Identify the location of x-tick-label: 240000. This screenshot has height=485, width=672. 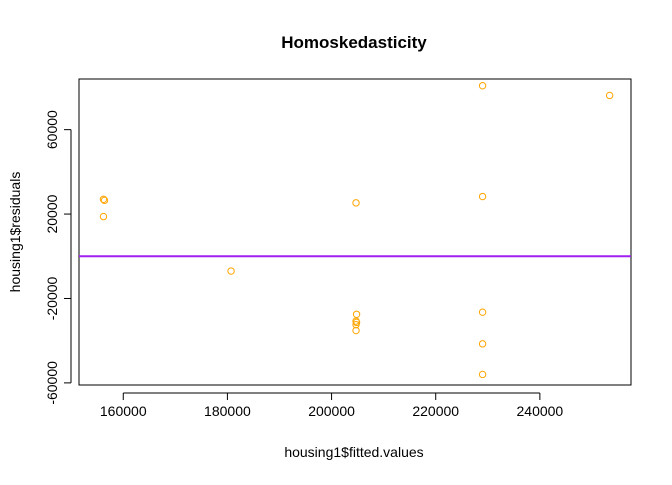
(540, 411).